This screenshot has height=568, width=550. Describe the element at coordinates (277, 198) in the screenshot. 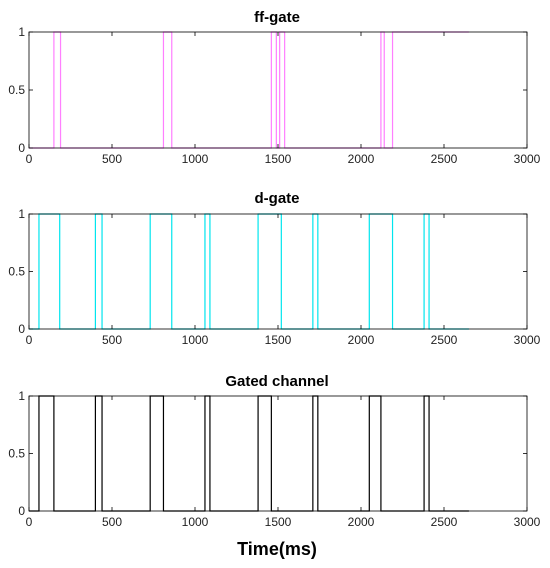

I see `d-gate-title: d-gate` at that location.